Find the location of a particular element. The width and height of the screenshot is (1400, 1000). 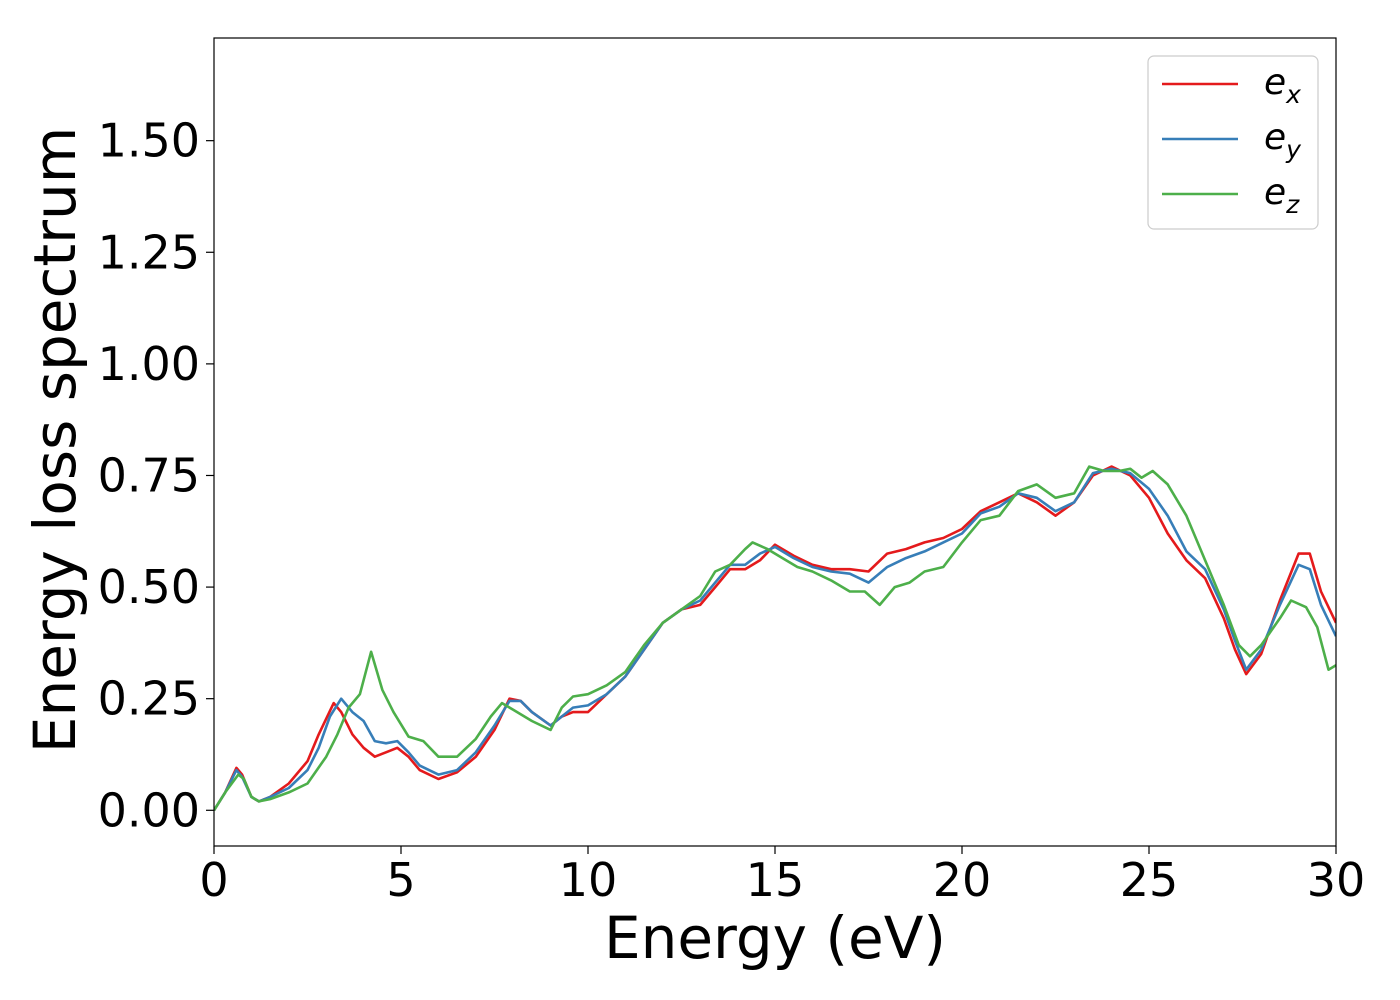

y-tick-label: 0.75 is located at coordinates (149, 475).